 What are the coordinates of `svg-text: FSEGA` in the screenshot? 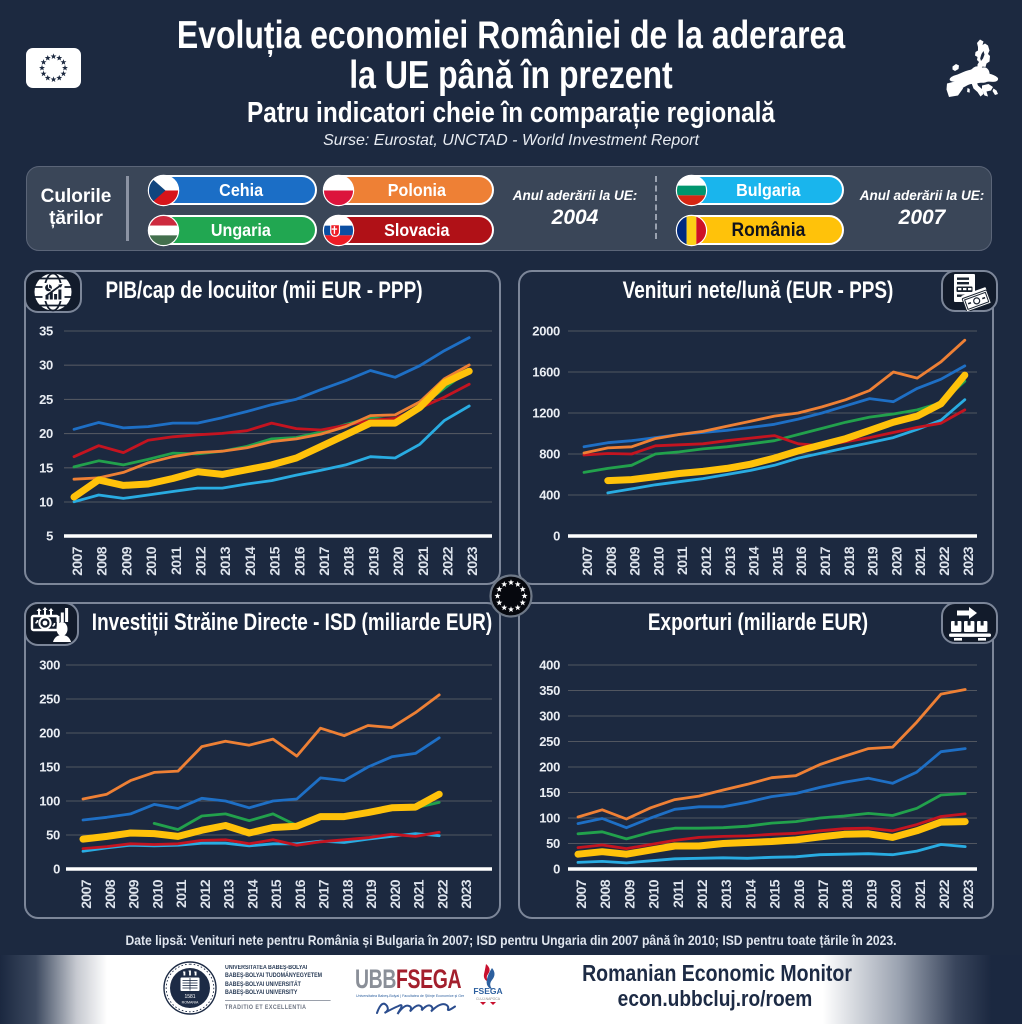 It's located at (487, 991).